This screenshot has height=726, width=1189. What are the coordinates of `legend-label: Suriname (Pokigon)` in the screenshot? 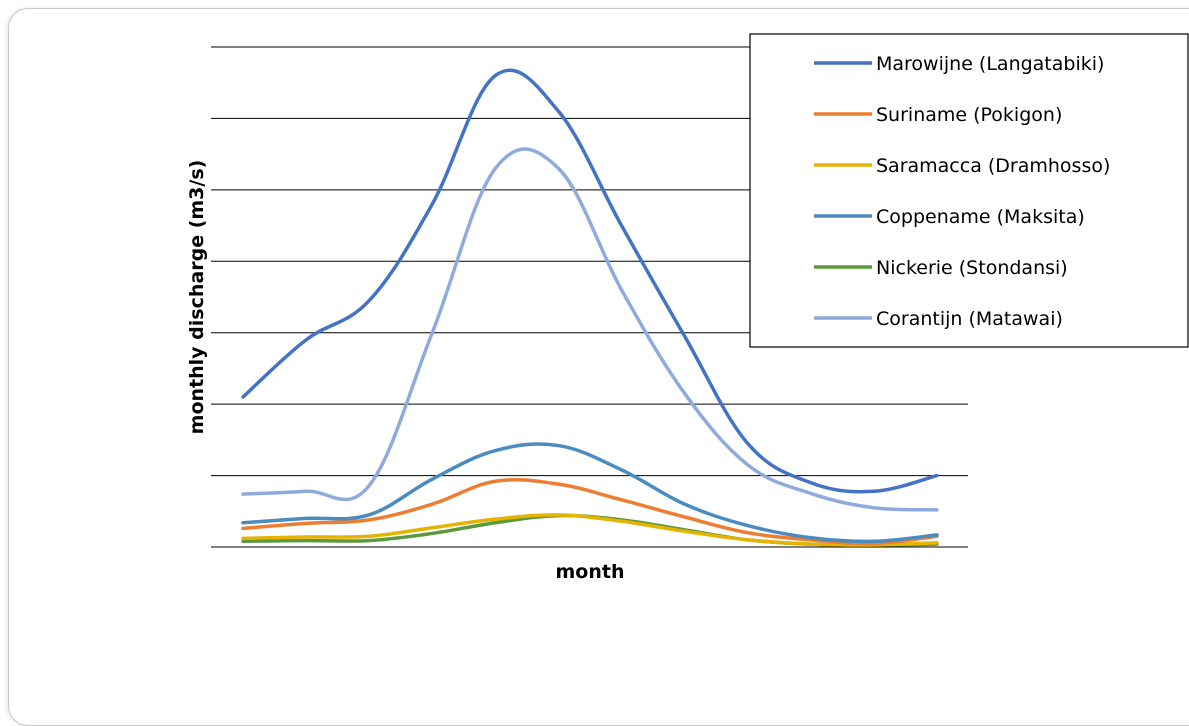 It's located at (969, 115).